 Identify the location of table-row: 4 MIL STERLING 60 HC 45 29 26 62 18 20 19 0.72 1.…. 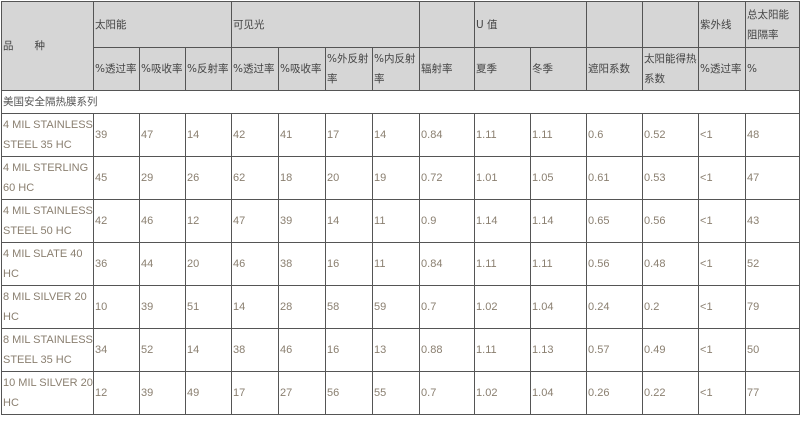
(400, 178).